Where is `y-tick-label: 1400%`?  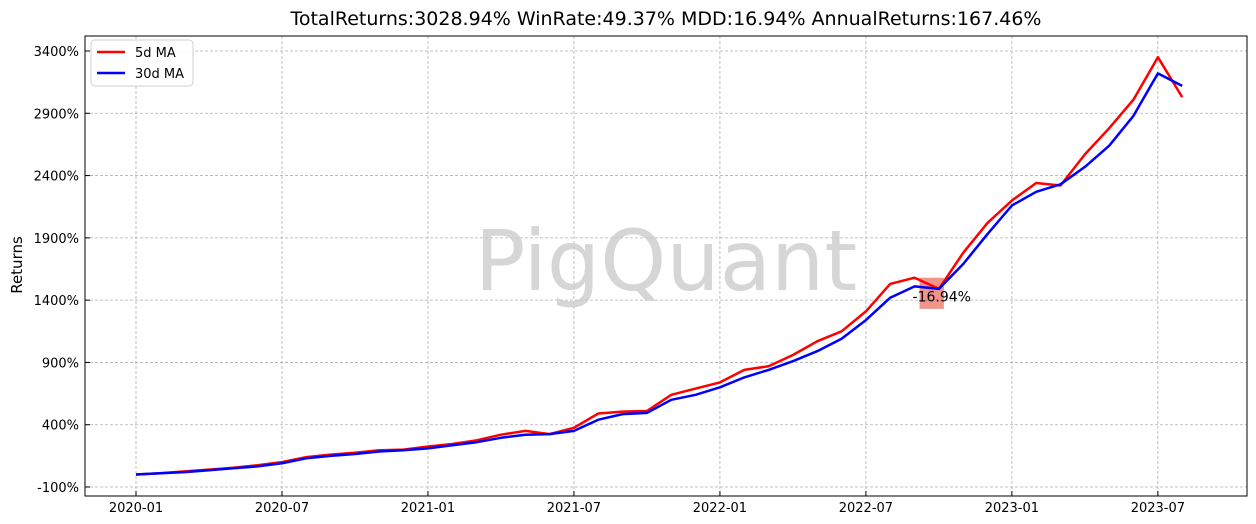
y-tick-label: 1400% is located at coordinates (56, 301).